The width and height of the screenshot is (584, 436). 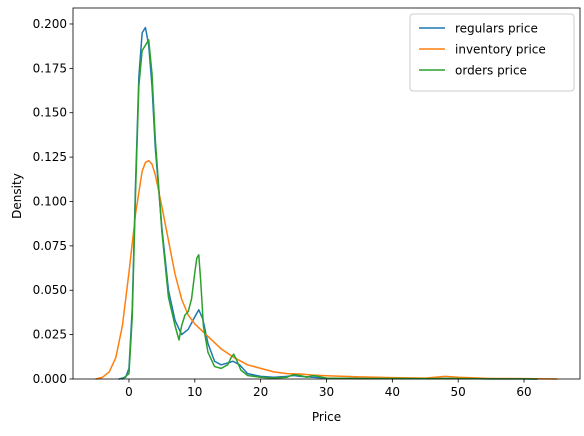 What do you see at coordinates (326, 417) in the screenshot?
I see `x-axis-label: Price` at bounding box center [326, 417].